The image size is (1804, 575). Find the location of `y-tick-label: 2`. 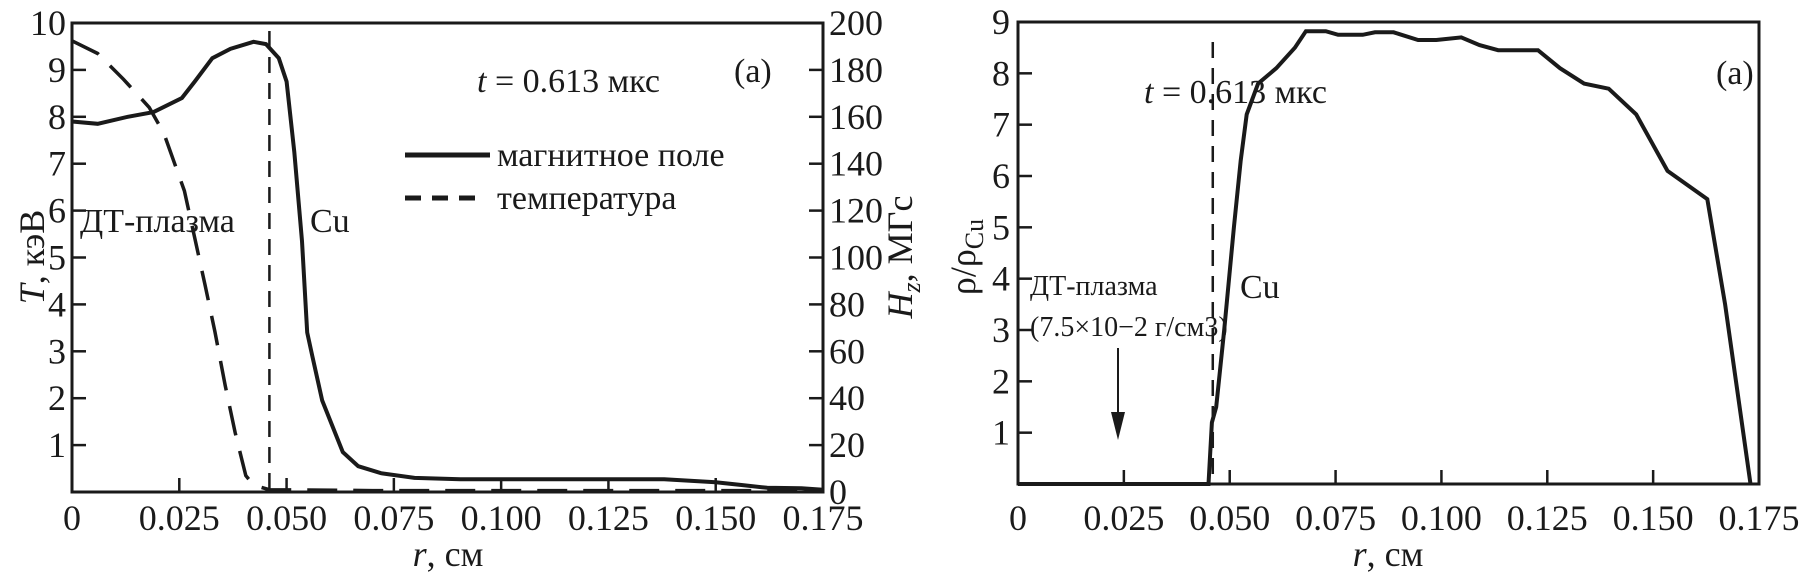

y-tick-label: 2 is located at coordinates (1001, 381).